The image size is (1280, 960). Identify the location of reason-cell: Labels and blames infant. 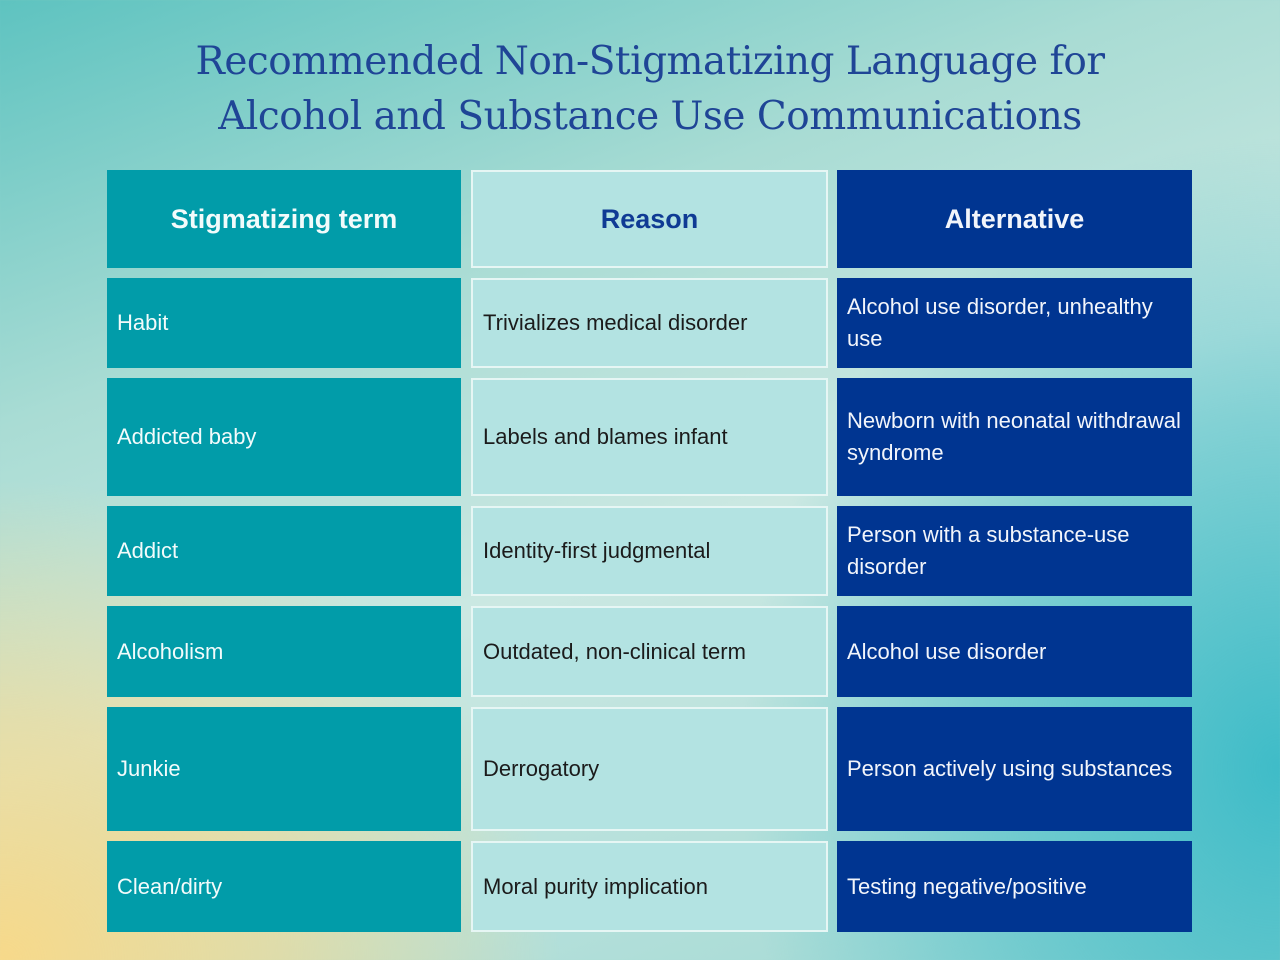
(649, 437).